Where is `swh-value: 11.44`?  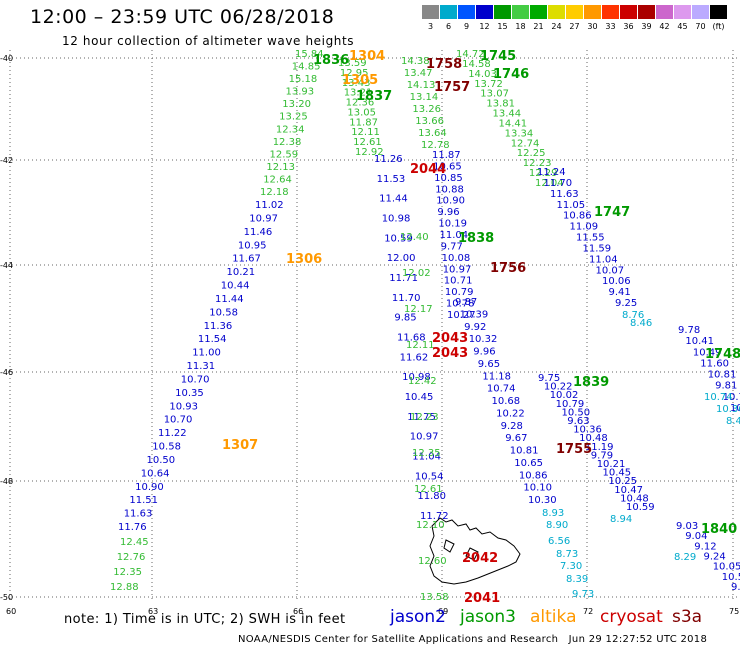
swh-value: 11.44 is located at coordinates (393, 199).